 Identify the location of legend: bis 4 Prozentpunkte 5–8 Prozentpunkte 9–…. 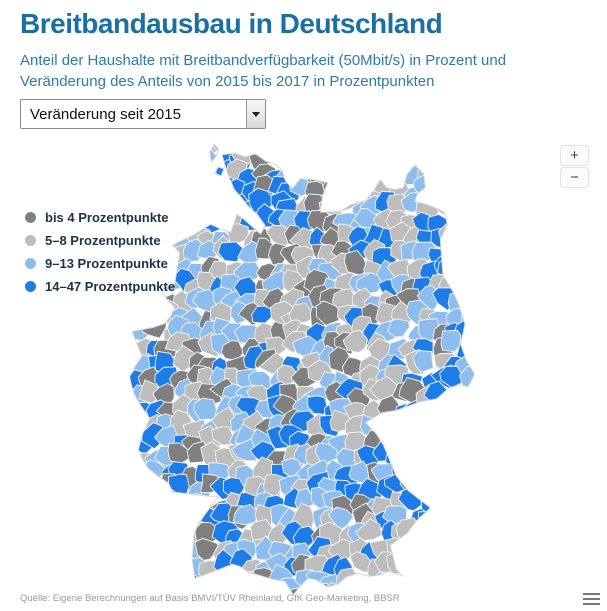
(100, 252).